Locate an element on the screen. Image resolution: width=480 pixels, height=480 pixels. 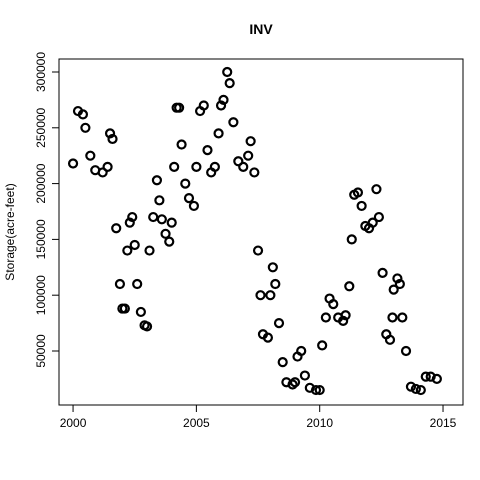
y-tick-label: 50000 is located at coordinates (41, 351).